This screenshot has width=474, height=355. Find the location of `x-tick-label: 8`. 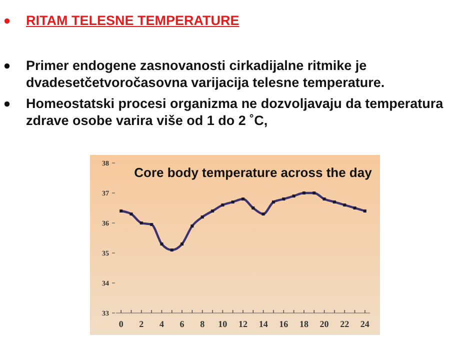

x-tick-label: 8 is located at coordinates (203, 324).